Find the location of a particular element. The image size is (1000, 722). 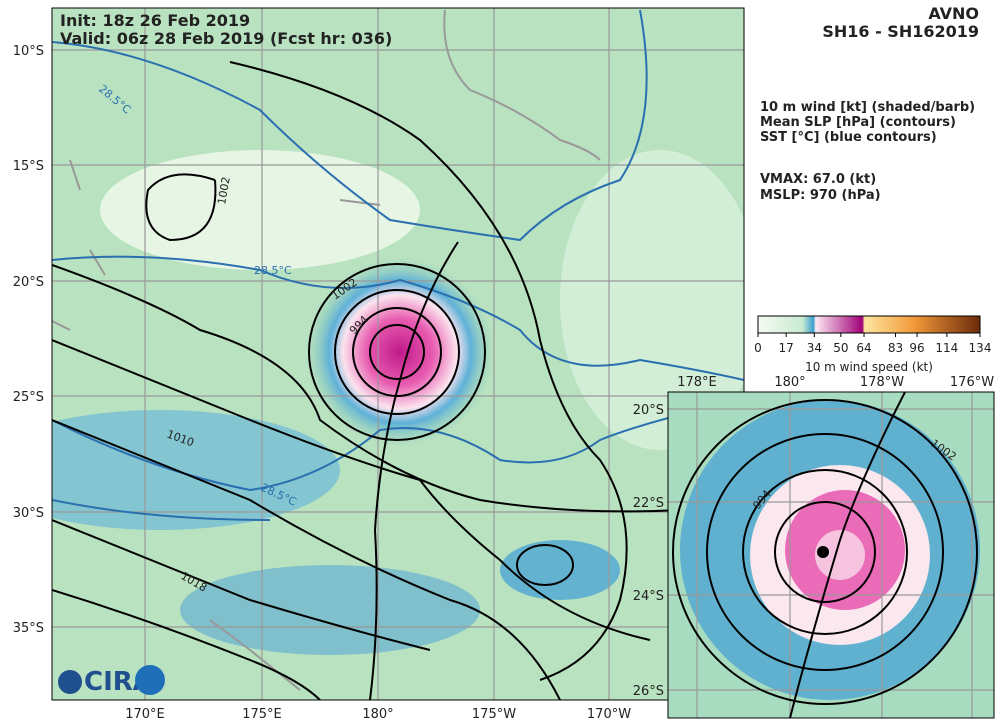

colorbar-tick-label: 96 is located at coordinates (916, 348).